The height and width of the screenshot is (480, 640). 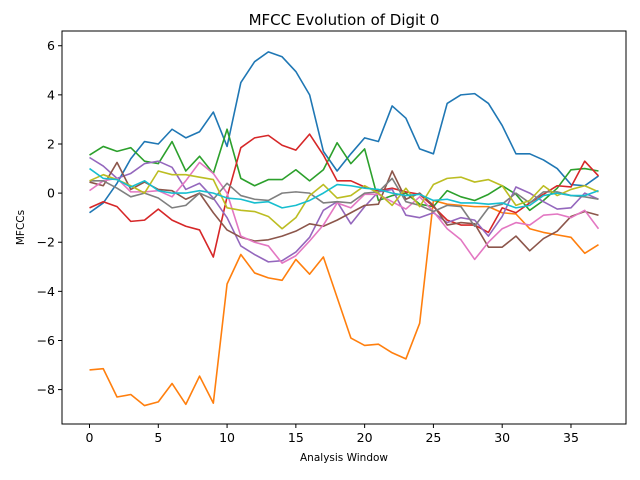 What do you see at coordinates (344, 20) in the screenshot?
I see `chart-title: MFCC Evolution of Digit 0` at bounding box center [344, 20].